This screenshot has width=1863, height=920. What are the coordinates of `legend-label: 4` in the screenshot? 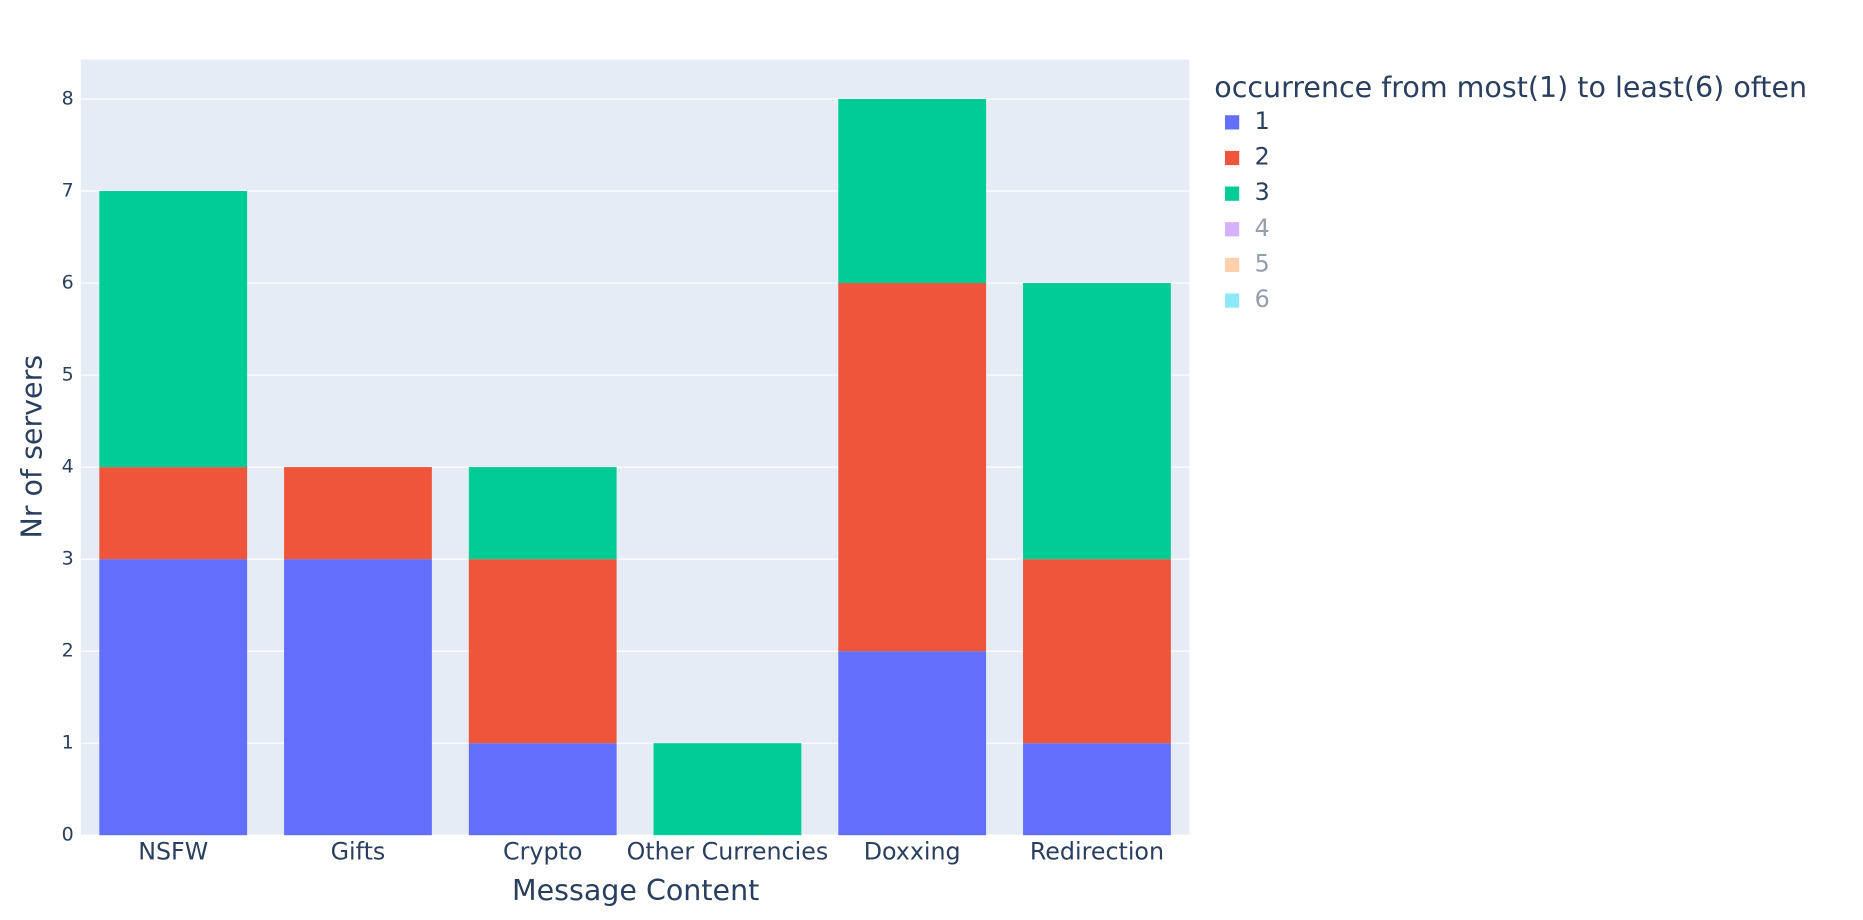 It's located at (1262, 228).